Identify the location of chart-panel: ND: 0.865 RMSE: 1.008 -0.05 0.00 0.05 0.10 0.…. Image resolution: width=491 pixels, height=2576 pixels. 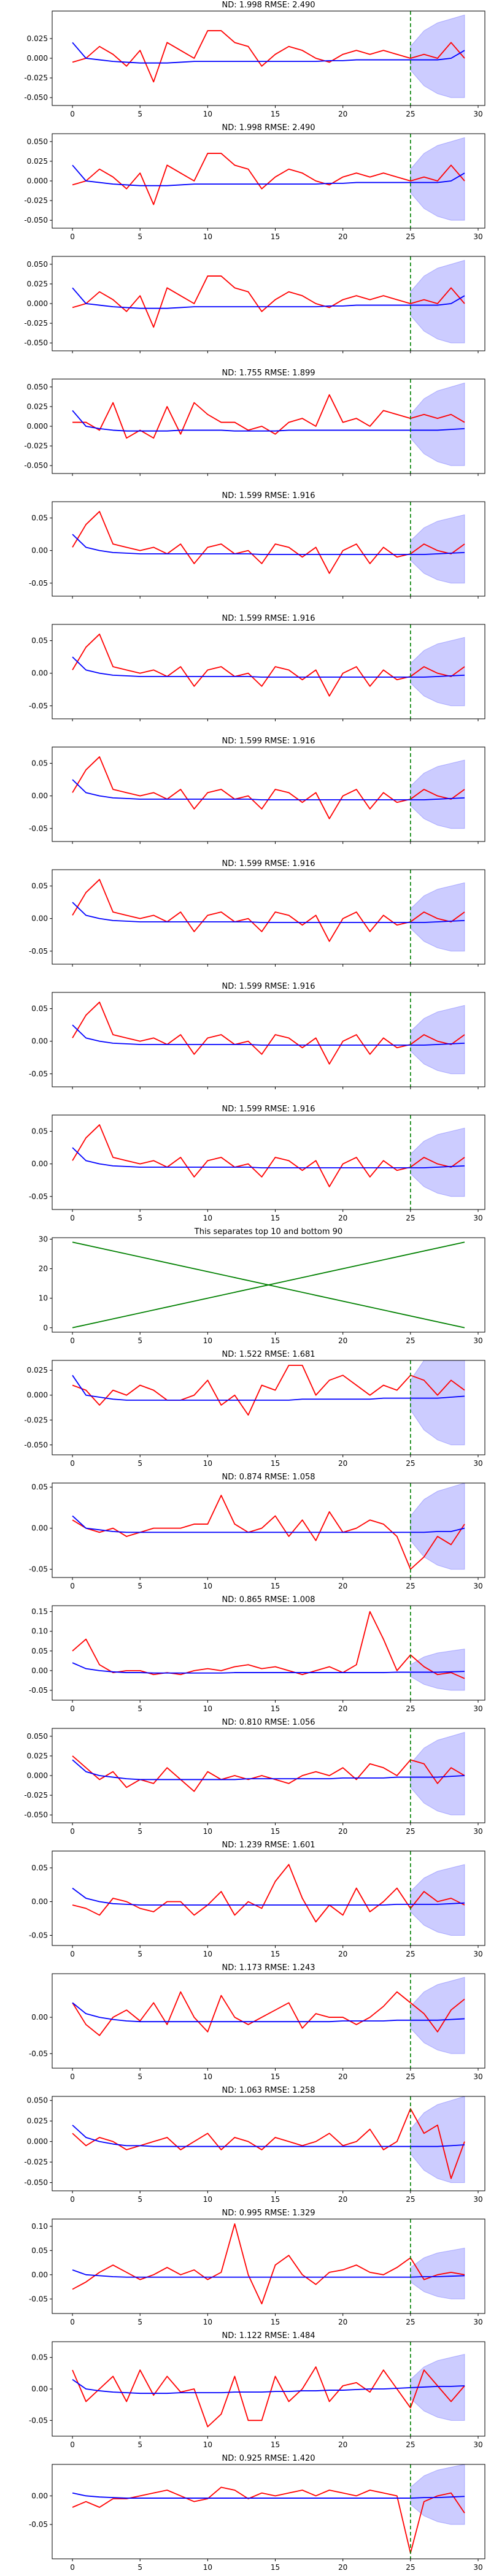
(245, 1656).